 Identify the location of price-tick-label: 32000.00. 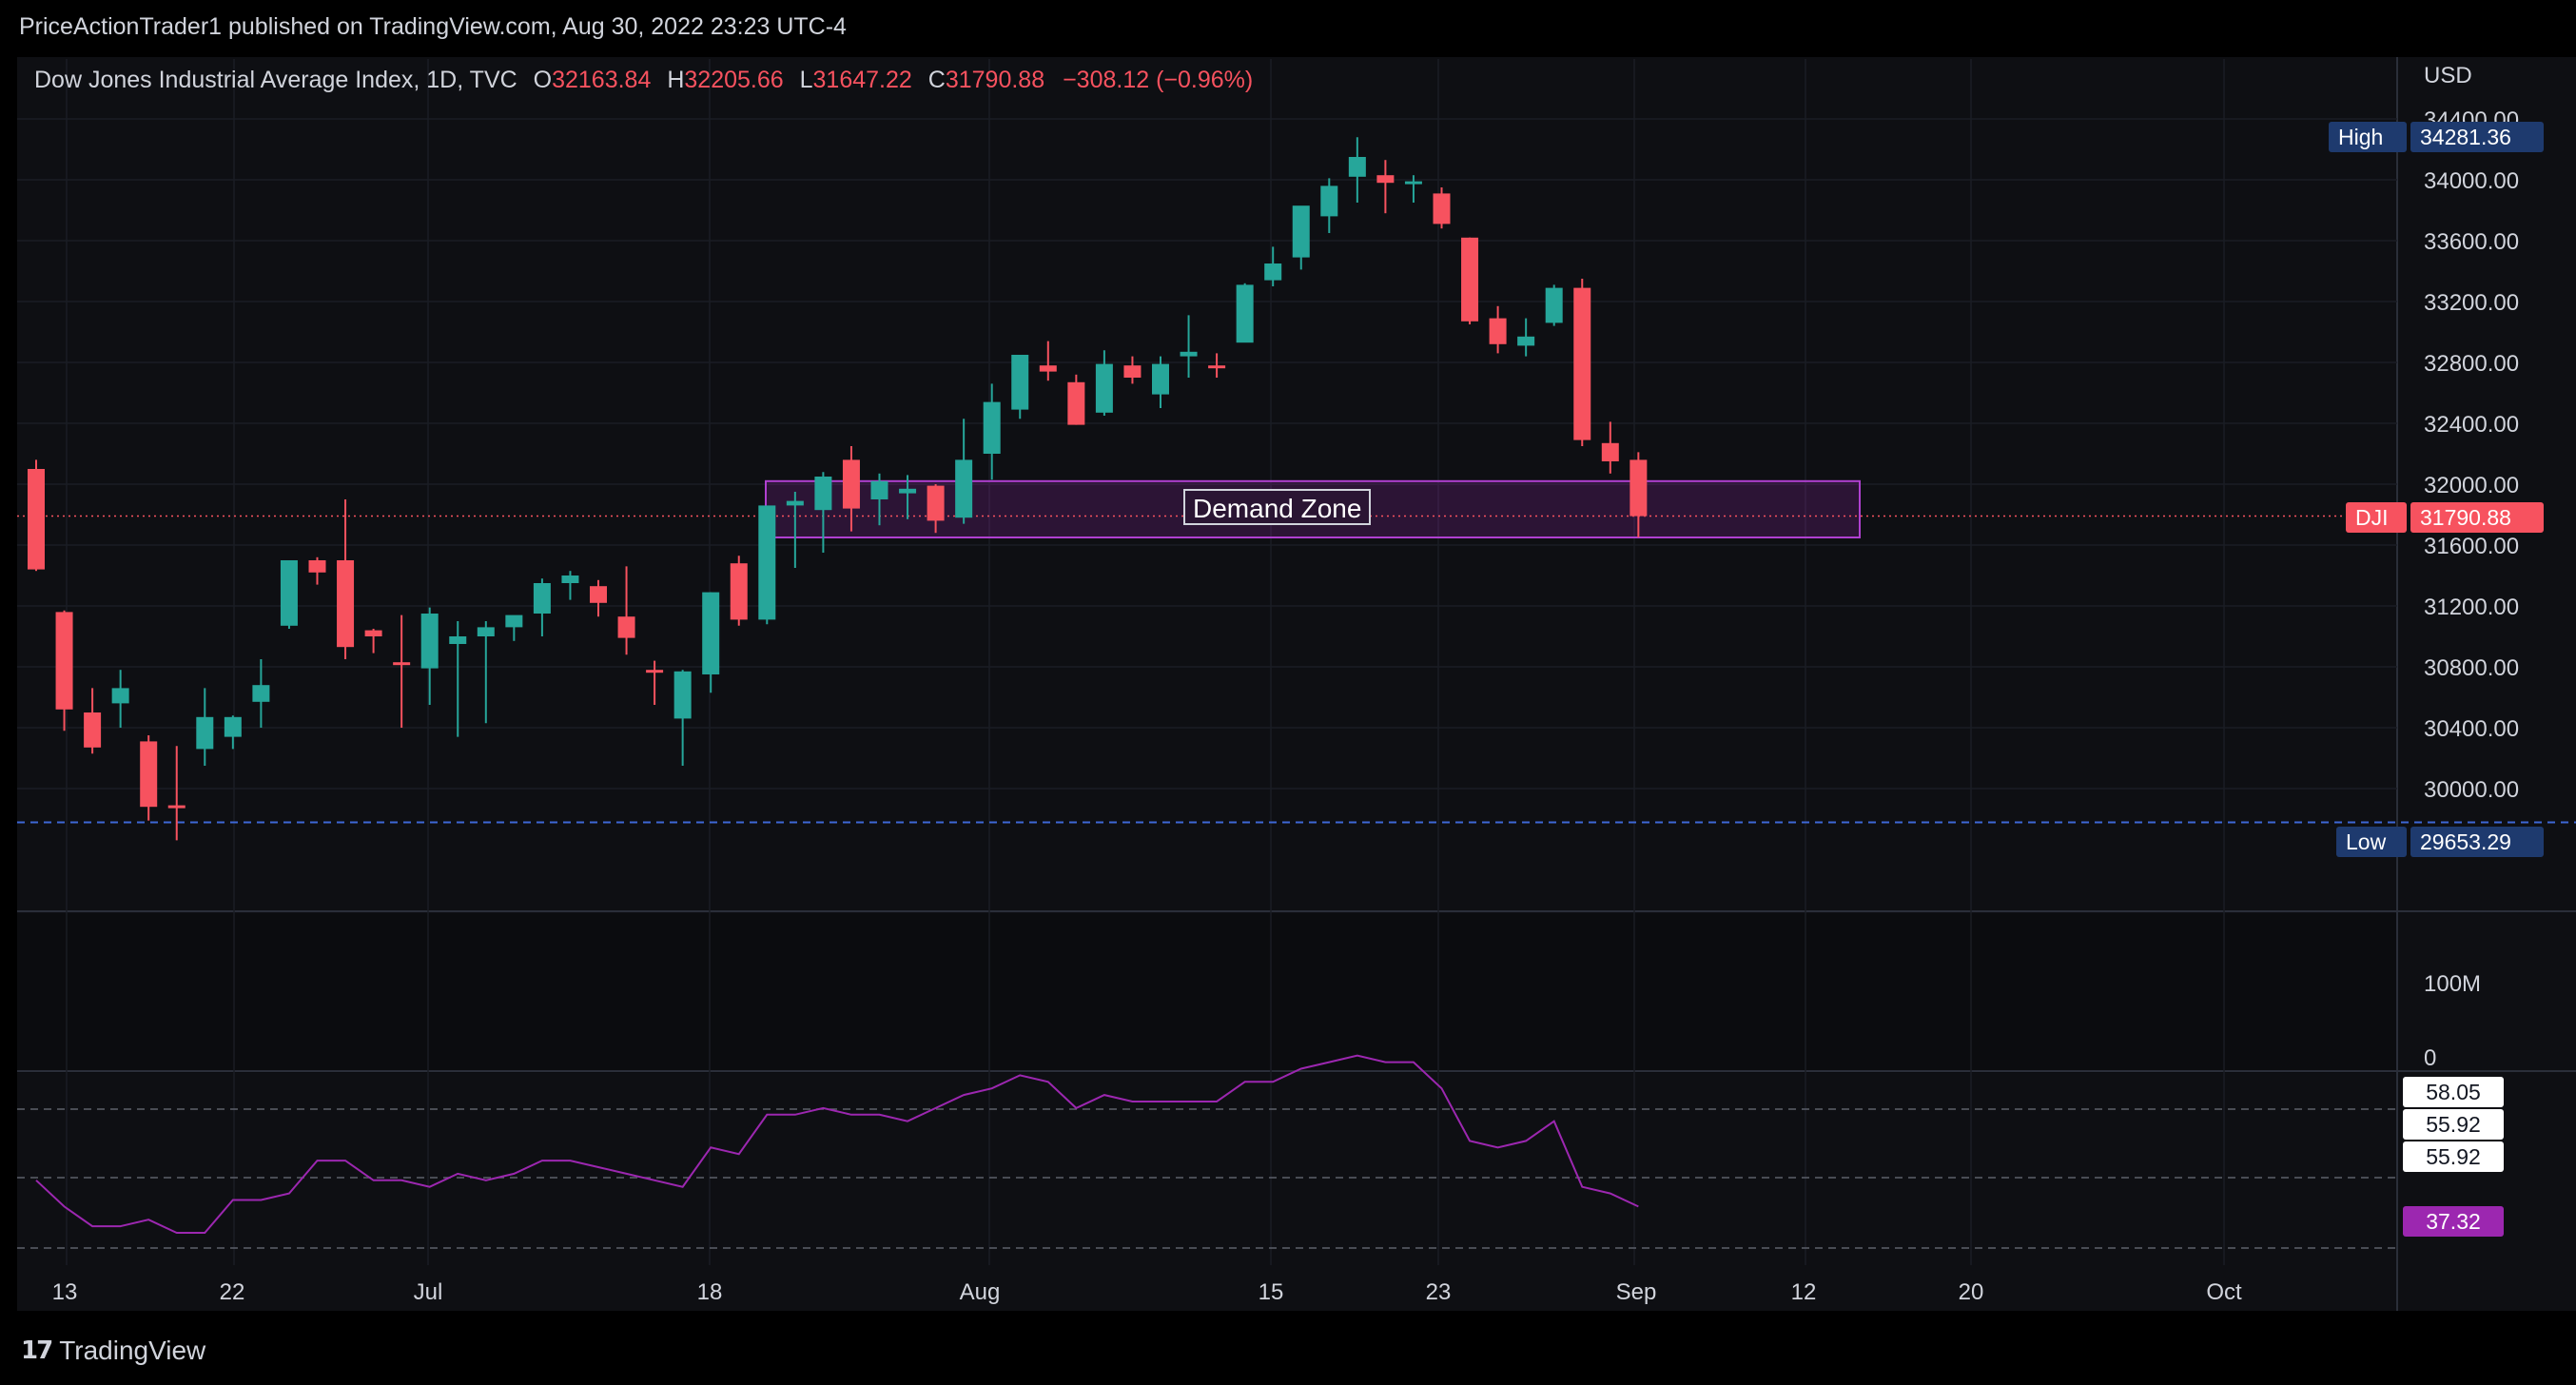
(2472, 485).